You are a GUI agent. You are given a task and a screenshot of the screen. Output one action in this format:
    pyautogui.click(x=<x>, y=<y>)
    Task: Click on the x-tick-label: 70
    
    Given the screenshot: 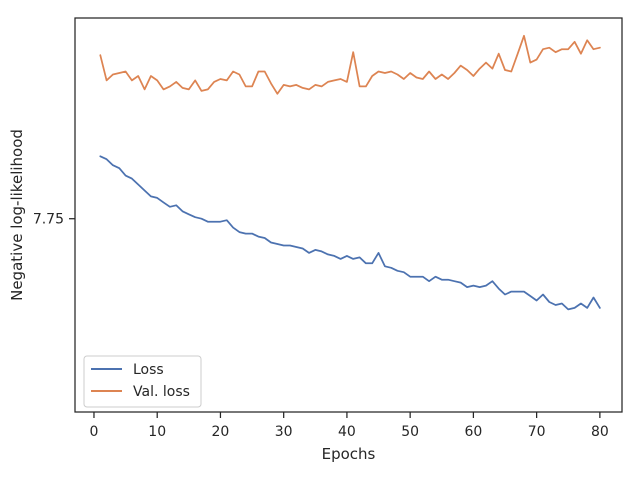 What is the action you would take?
    pyautogui.click(x=537, y=432)
    